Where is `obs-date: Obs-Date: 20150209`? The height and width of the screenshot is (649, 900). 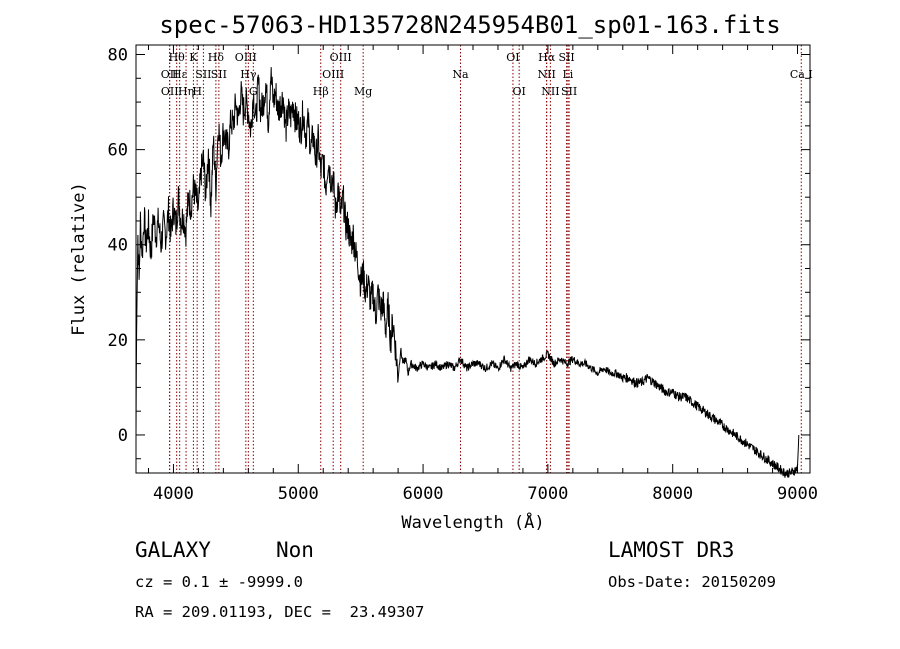
obs-date: Obs-Date: 20150209 is located at coordinates (692, 582).